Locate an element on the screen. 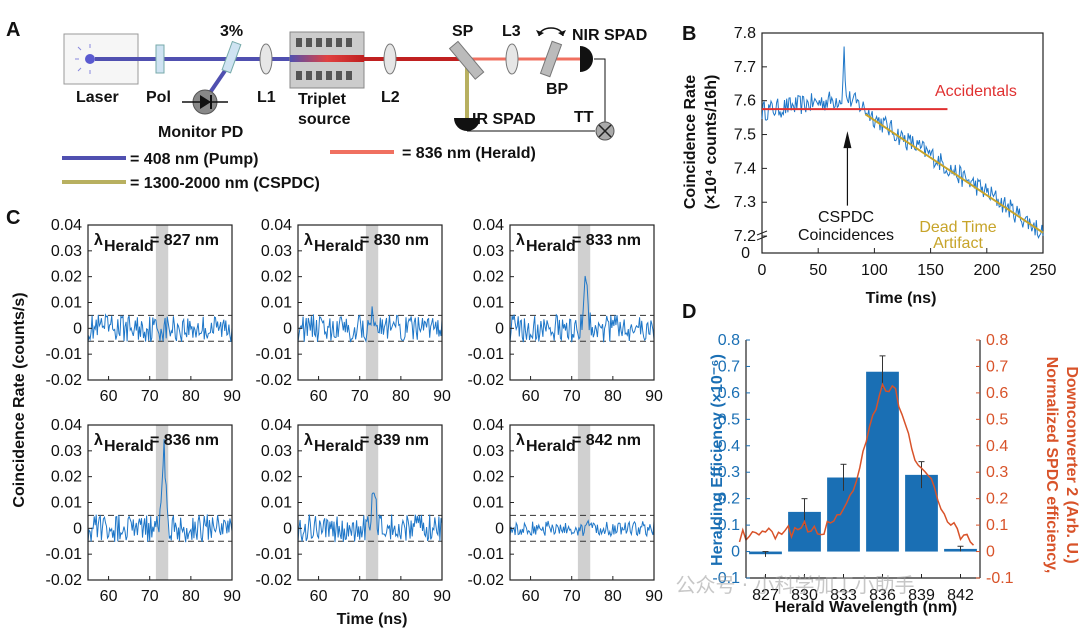 The image size is (1080, 631). panel-c-lambda-value: = 836 nm is located at coordinates (184, 440).